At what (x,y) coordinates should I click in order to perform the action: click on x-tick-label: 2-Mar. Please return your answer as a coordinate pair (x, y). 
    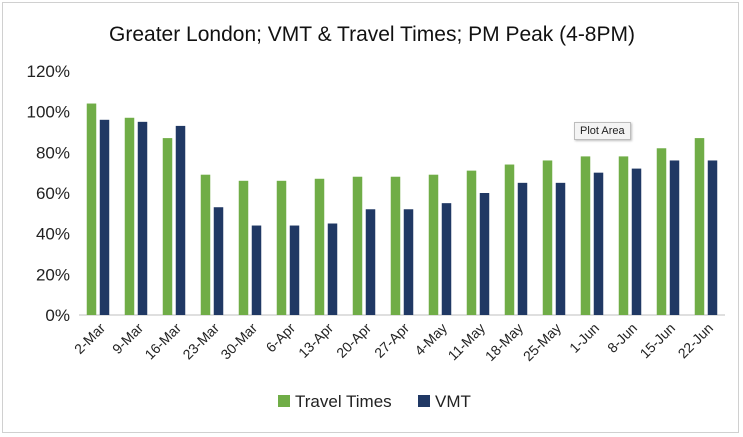
    Looking at the image, I should click on (89, 338).